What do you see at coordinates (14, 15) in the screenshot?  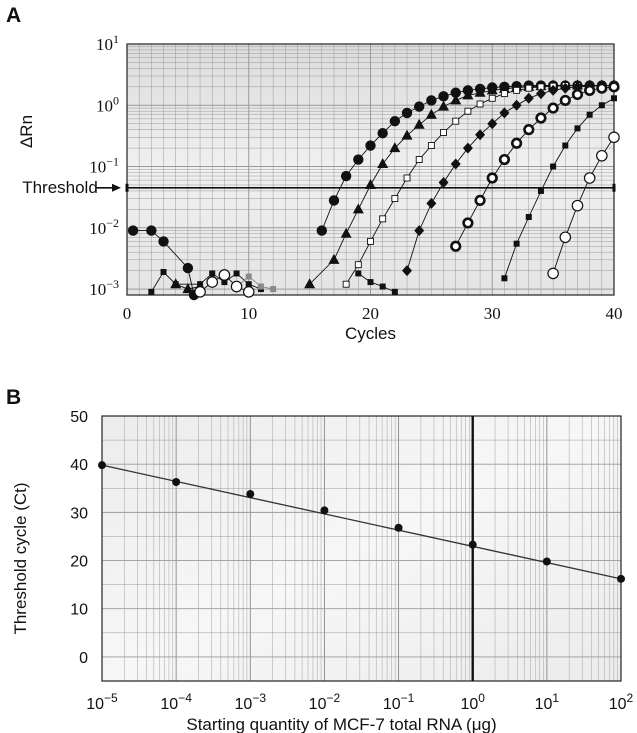 I see `panel-label-a: A` at bounding box center [14, 15].